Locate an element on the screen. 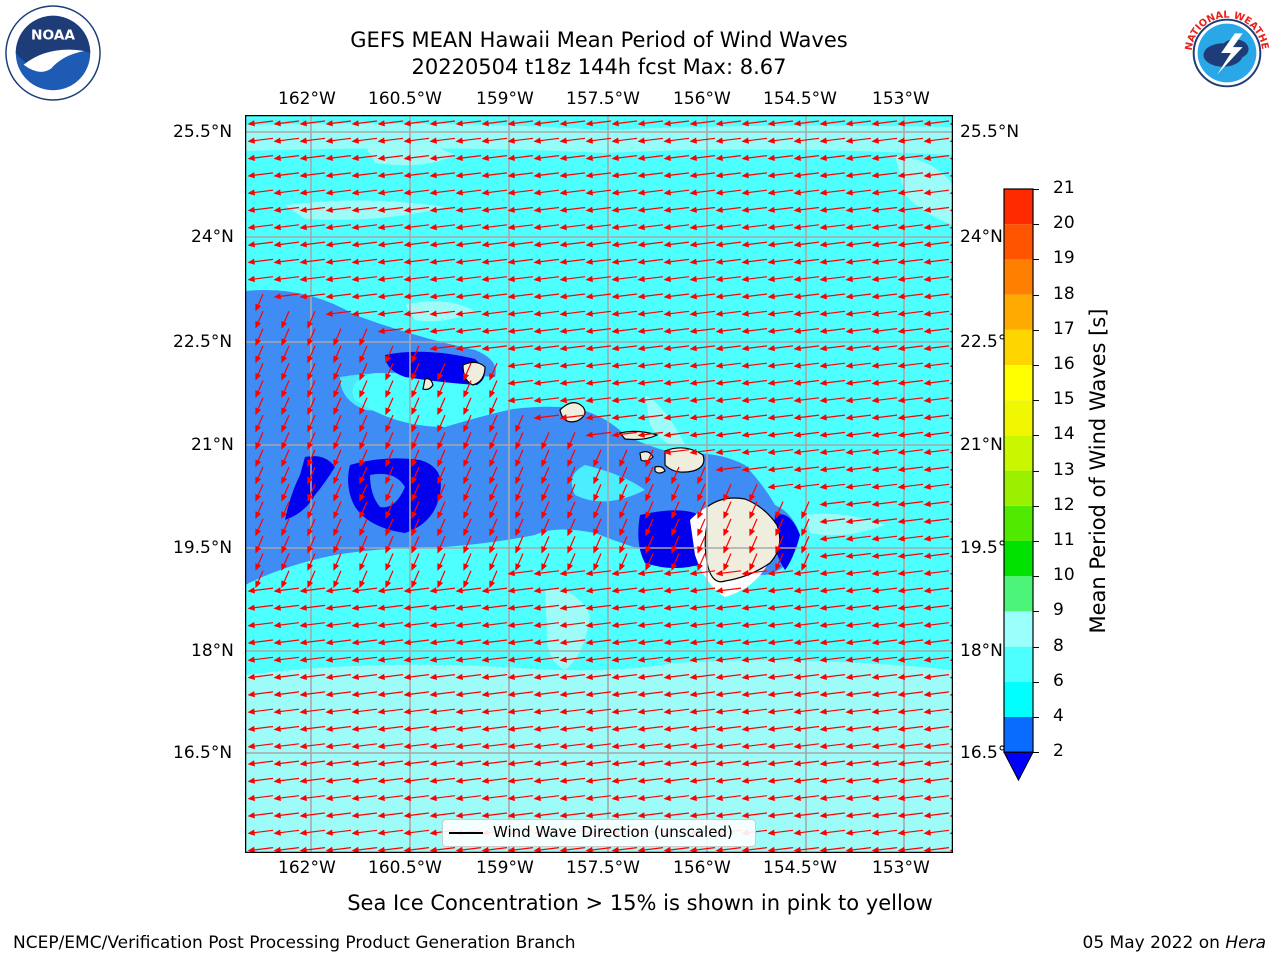  left-lat-label: 21°N is located at coordinates (212, 445).